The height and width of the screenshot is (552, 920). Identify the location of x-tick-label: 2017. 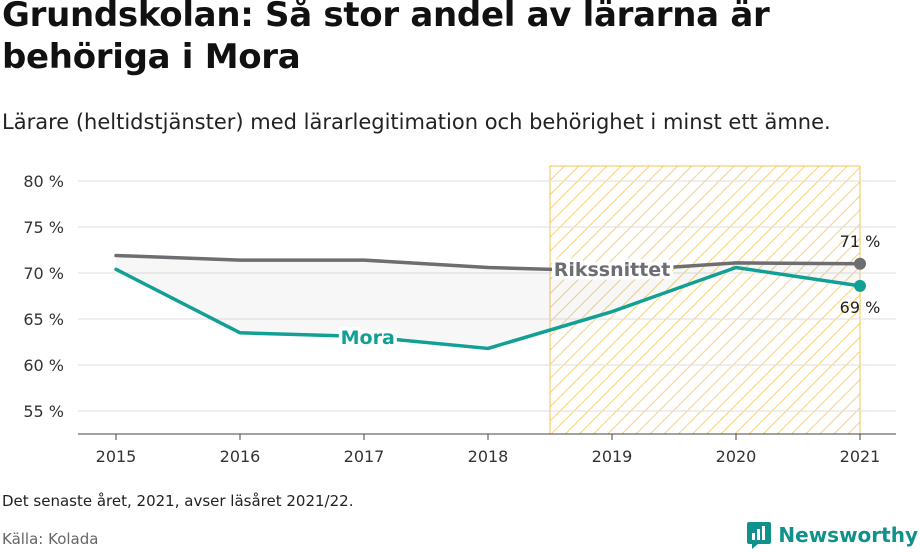
(364, 456).